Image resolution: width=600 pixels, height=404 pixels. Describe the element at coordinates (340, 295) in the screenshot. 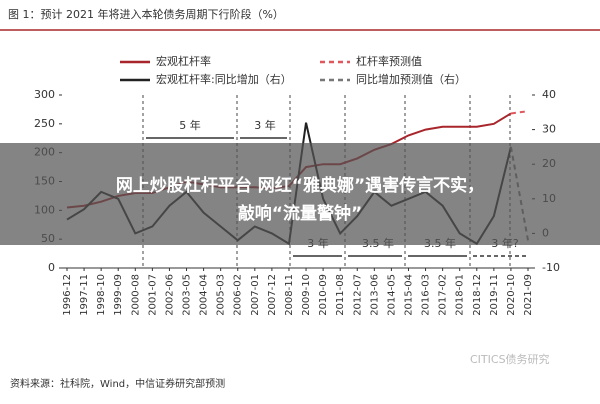

I see `x-tick-label: 2011-08` at that location.